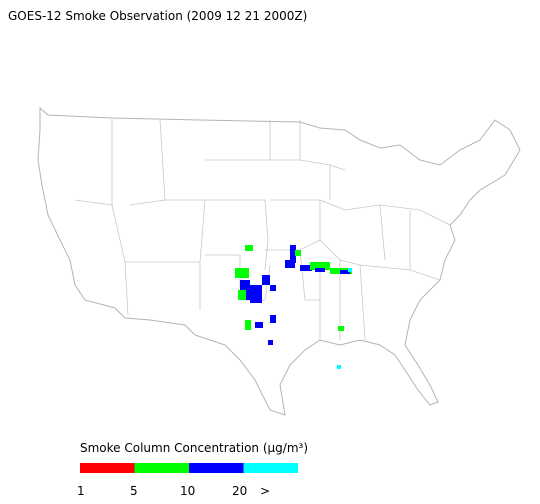 The height and width of the screenshot is (504, 540). I want to click on legend-label: 1, so click(81, 491).